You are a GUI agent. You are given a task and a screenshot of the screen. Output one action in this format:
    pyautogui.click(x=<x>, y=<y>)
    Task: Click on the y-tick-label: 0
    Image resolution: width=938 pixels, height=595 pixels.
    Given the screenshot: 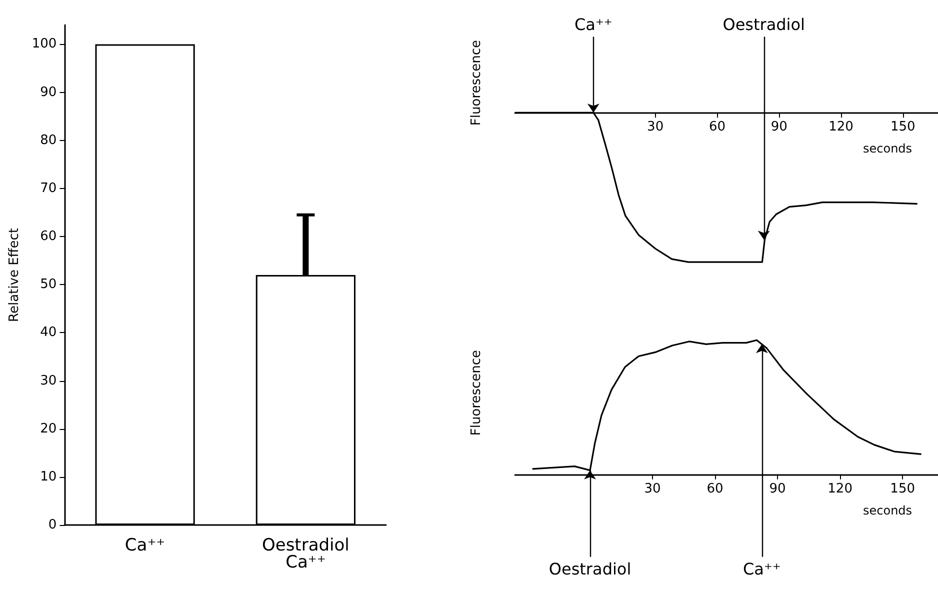 What is the action you would take?
    pyautogui.click(x=52, y=525)
    